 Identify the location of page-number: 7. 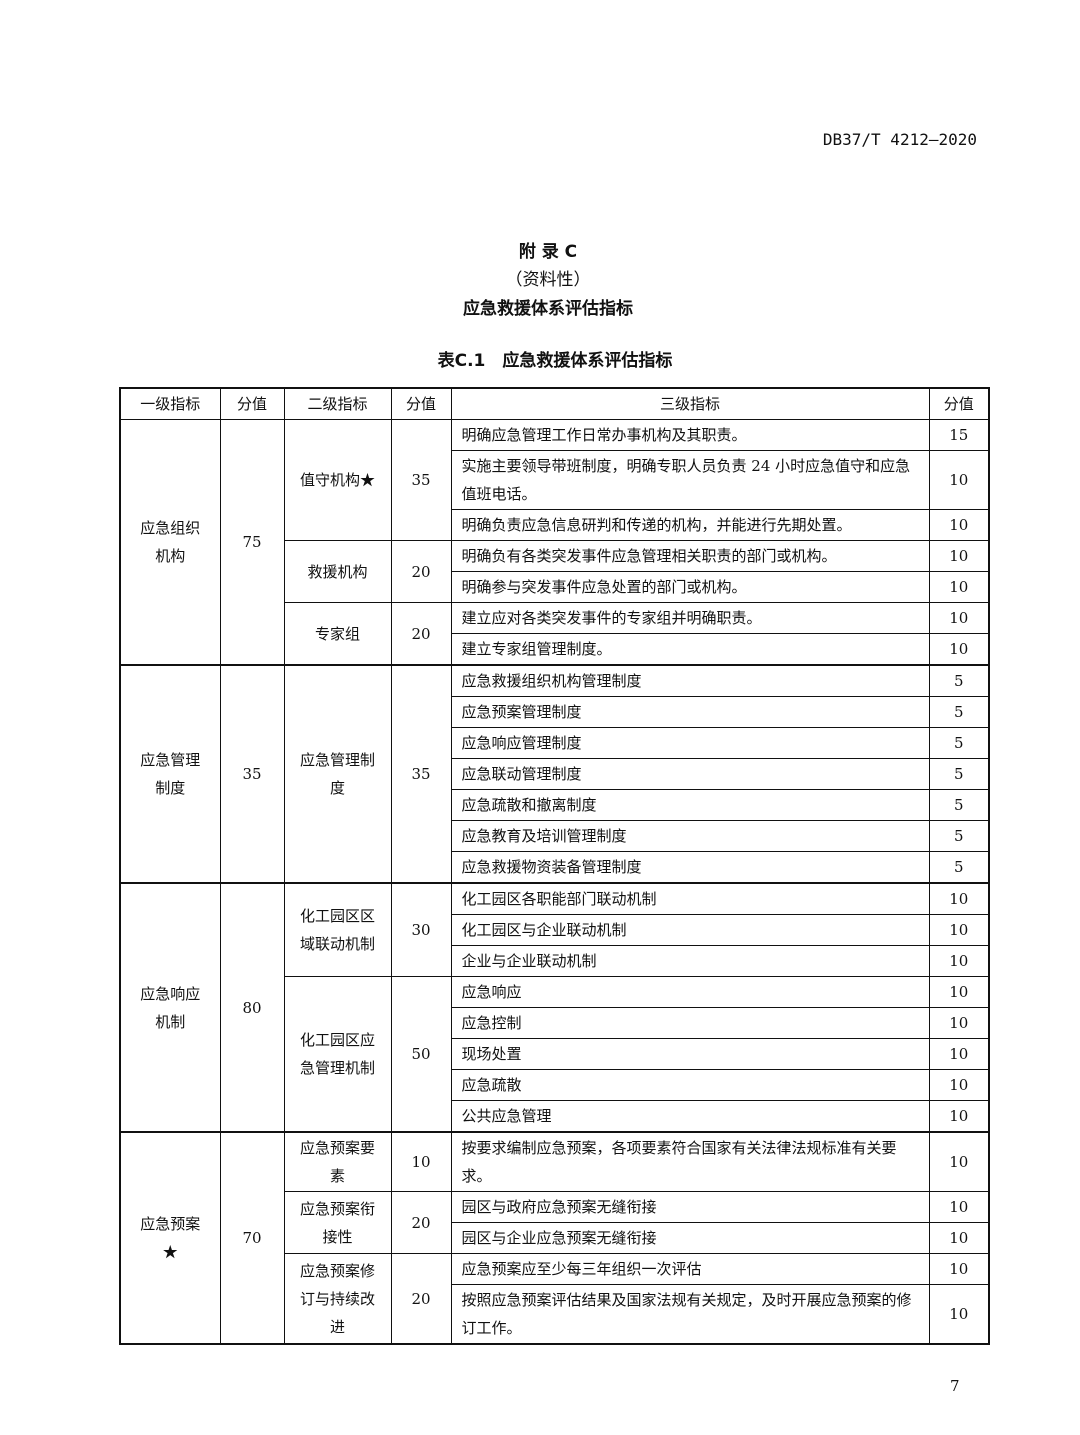
(955, 1386).